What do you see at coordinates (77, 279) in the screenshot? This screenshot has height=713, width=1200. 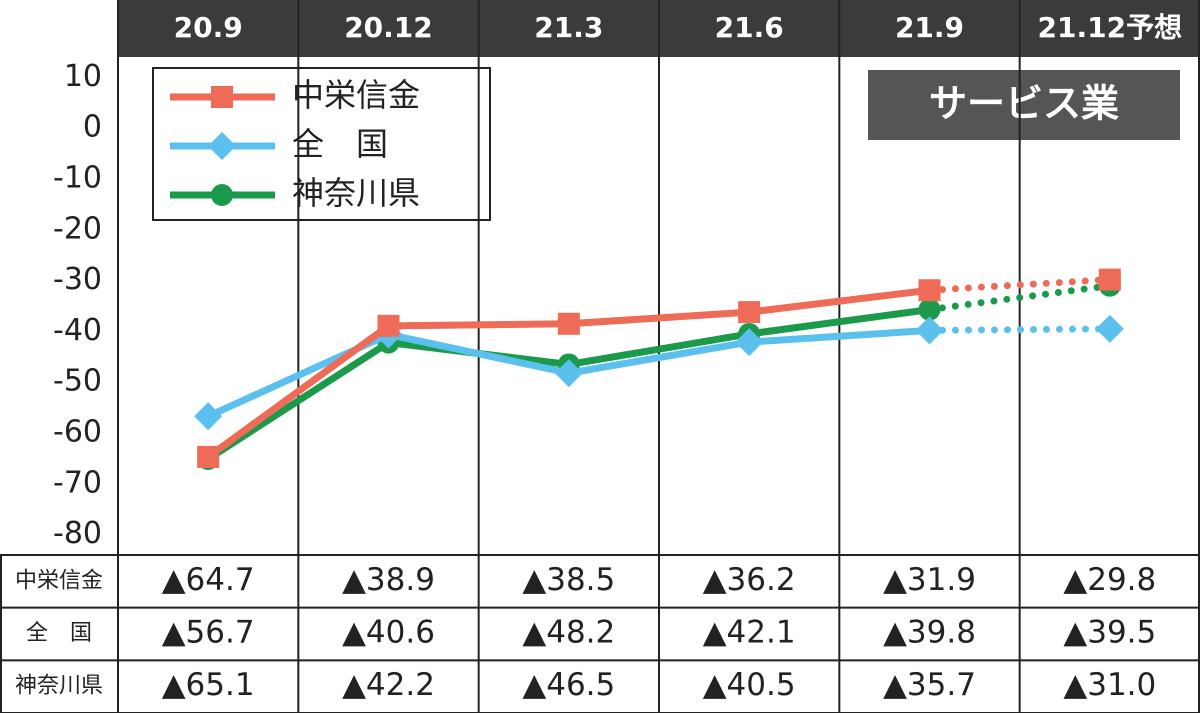 I see `y-tick-label: -30` at bounding box center [77, 279].